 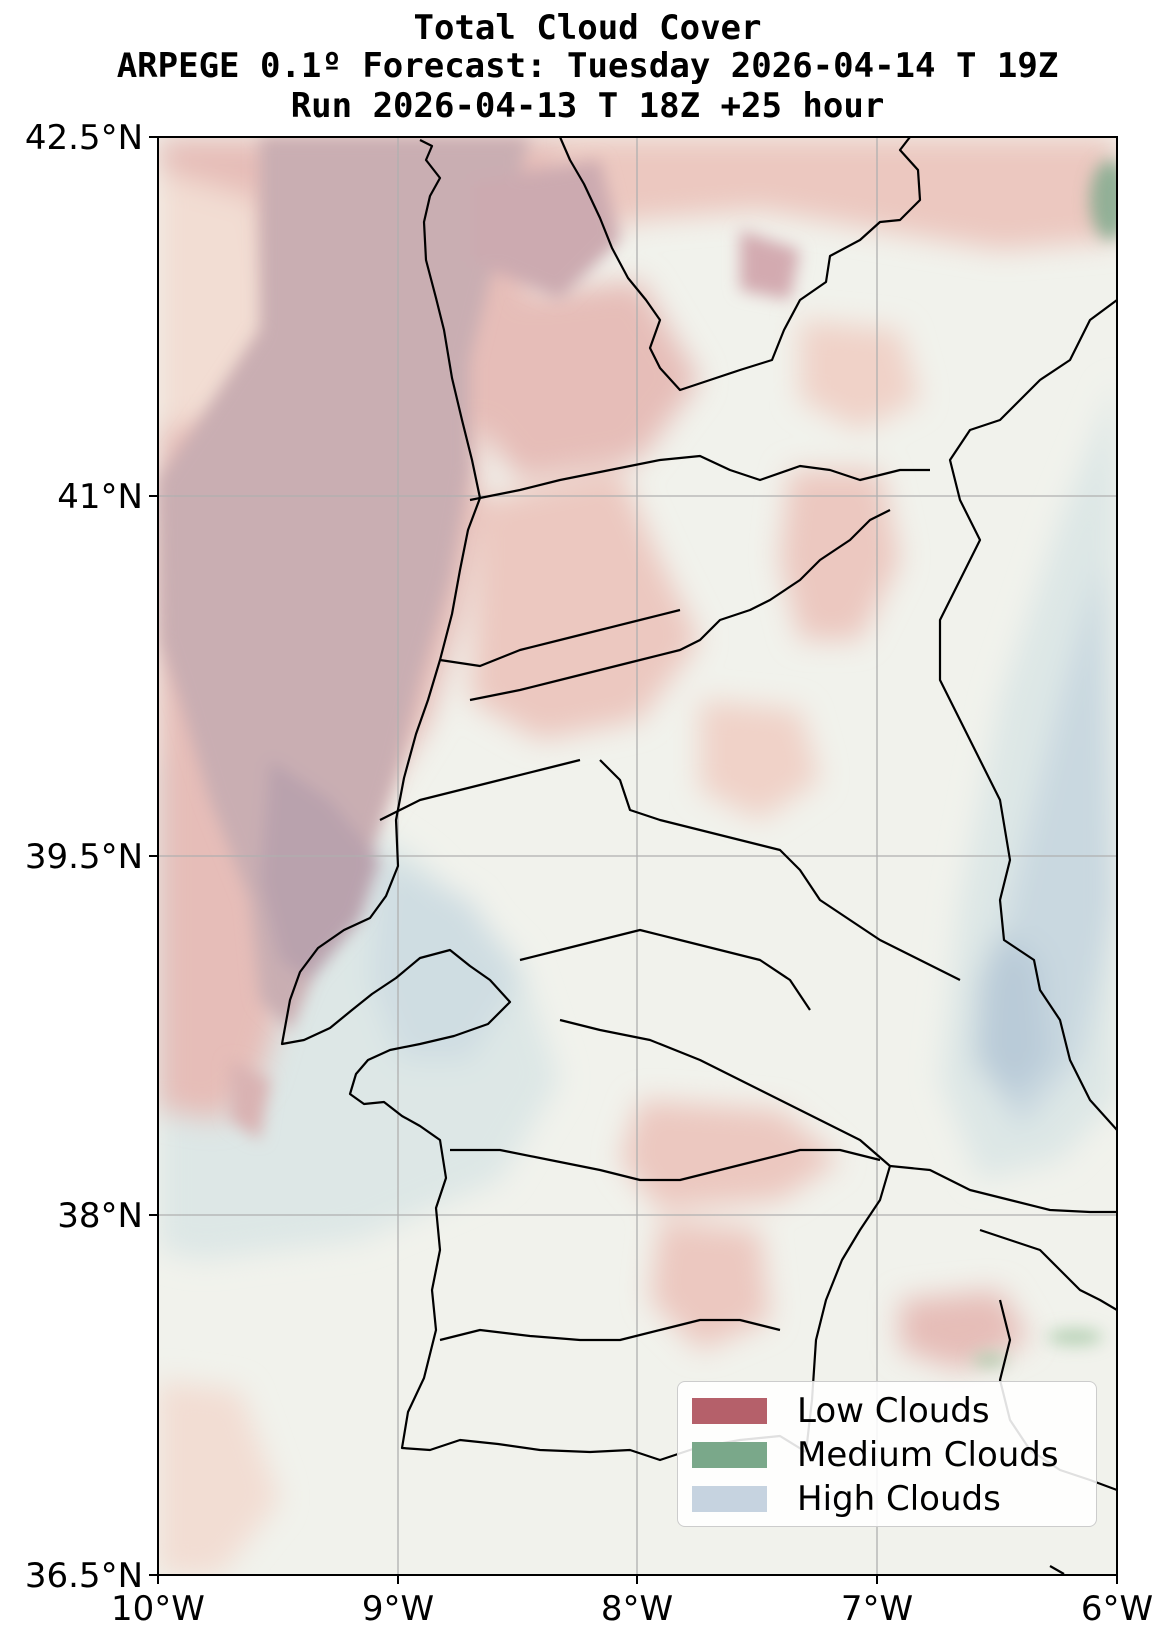 What do you see at coordinates (729, 1499) in the screenshot?
I see `high-clouds-swatch` at bounding box center [729, 1499].